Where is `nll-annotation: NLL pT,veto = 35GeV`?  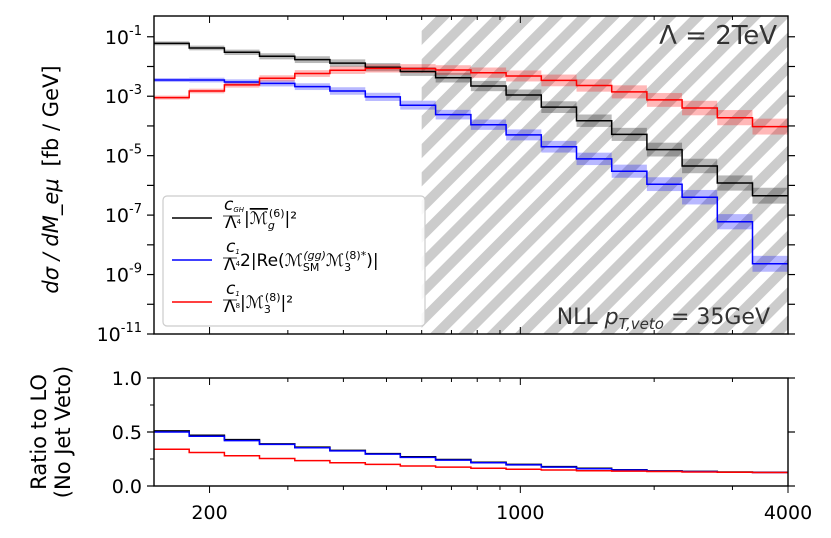
nll-annotation: NLL pT,veto = 35GeV is located at coordinates (663, 319).